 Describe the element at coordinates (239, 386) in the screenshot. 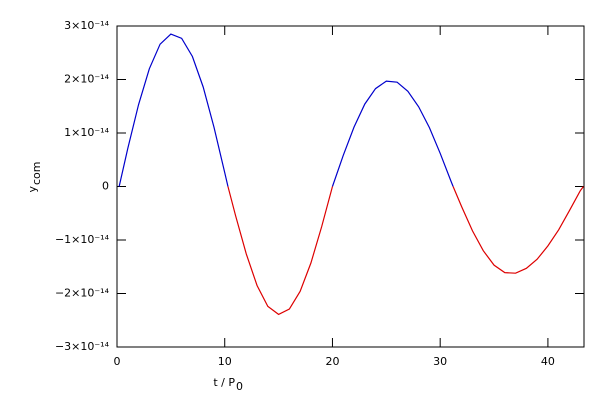

I see `x-axis-label-sub: 0` at that location.